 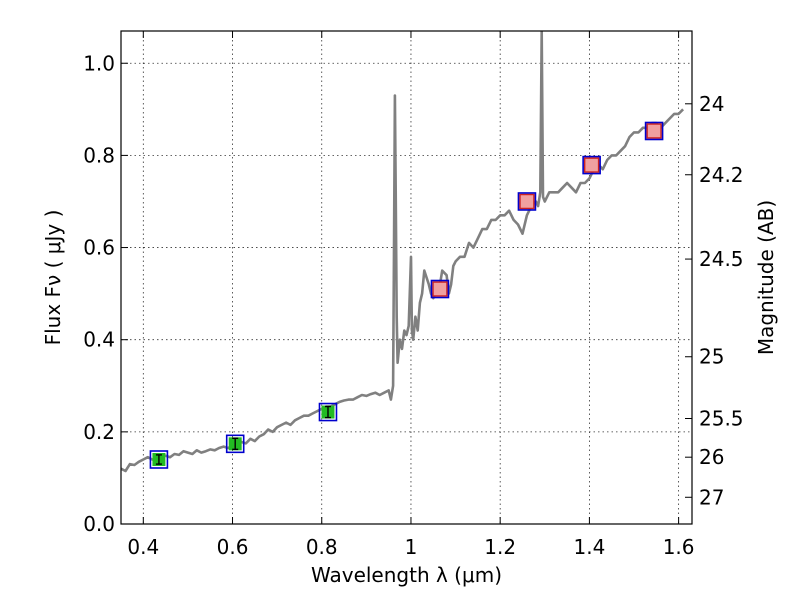 What do you see at coordinates (711, 457) in the screenshot?
I see `right-tick-label: 26` at bounding box center [711, 457].